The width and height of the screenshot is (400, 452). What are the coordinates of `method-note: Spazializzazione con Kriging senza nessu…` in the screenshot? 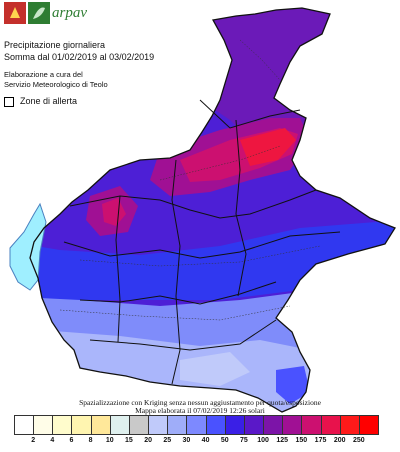 It's located at (200, 402).